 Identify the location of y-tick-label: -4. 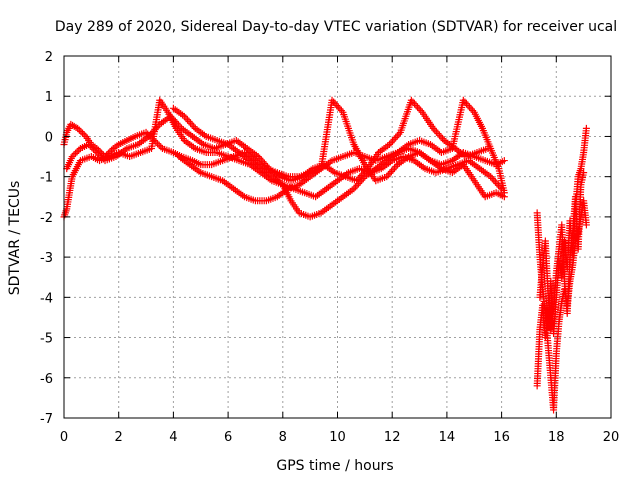
(46, 298).